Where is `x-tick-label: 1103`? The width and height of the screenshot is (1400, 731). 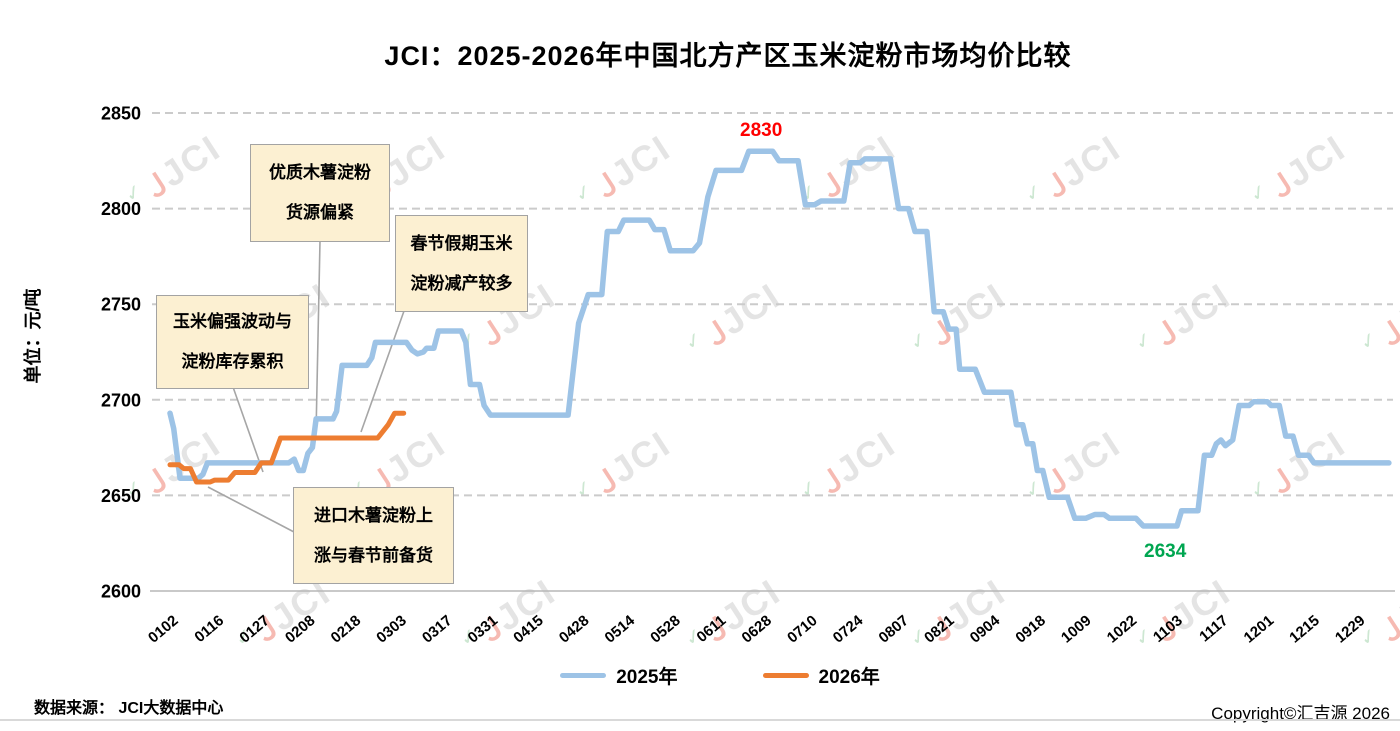
x-tick-label: 1103 is located at coordinates (1168, 629).